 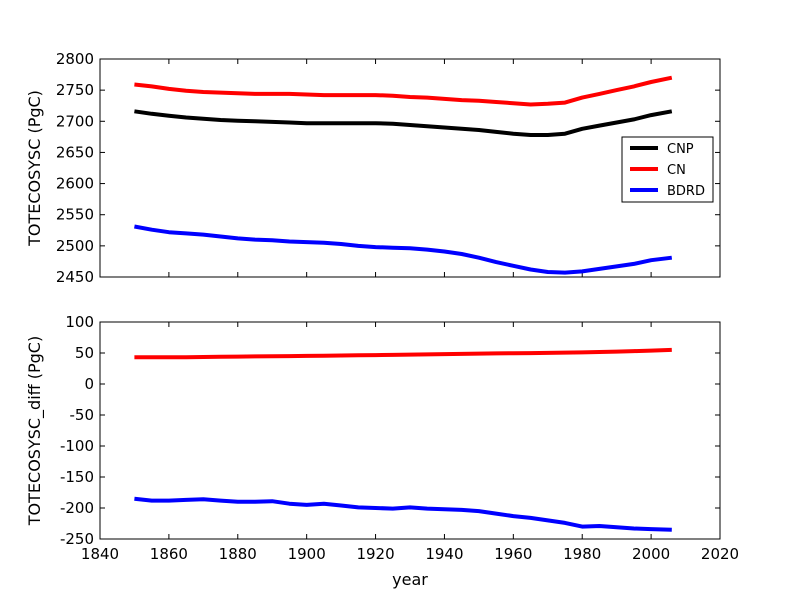 What do you see at coordinates (34, 168) in the screenshot?
I see `y-axis-label: TOTECOSYSC (PgC)` at bounding box center [34, 168].